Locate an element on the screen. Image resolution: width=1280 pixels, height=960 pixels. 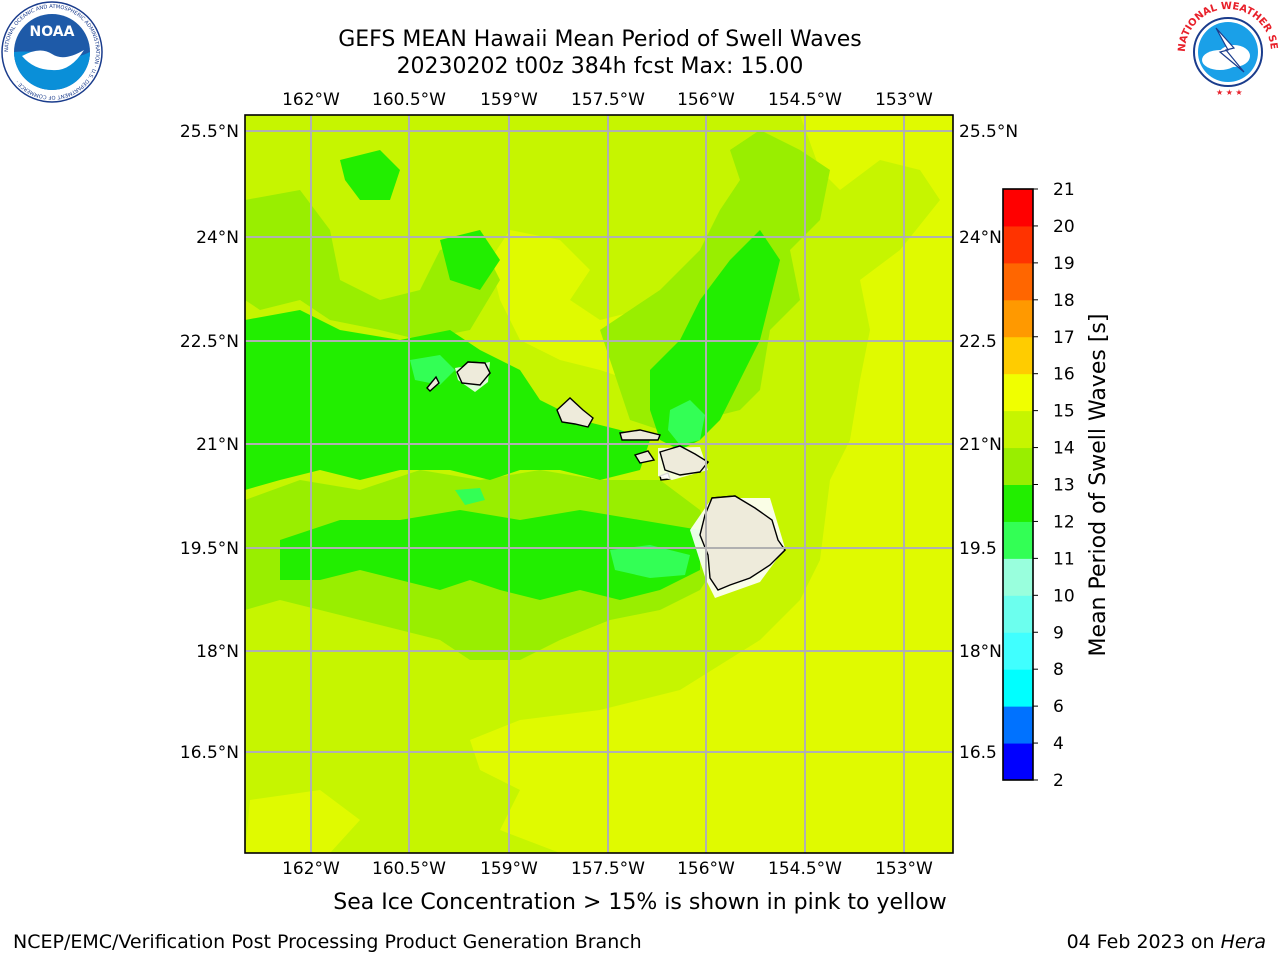
island-hawaii-big-fill is located at coordinates (742, 543).